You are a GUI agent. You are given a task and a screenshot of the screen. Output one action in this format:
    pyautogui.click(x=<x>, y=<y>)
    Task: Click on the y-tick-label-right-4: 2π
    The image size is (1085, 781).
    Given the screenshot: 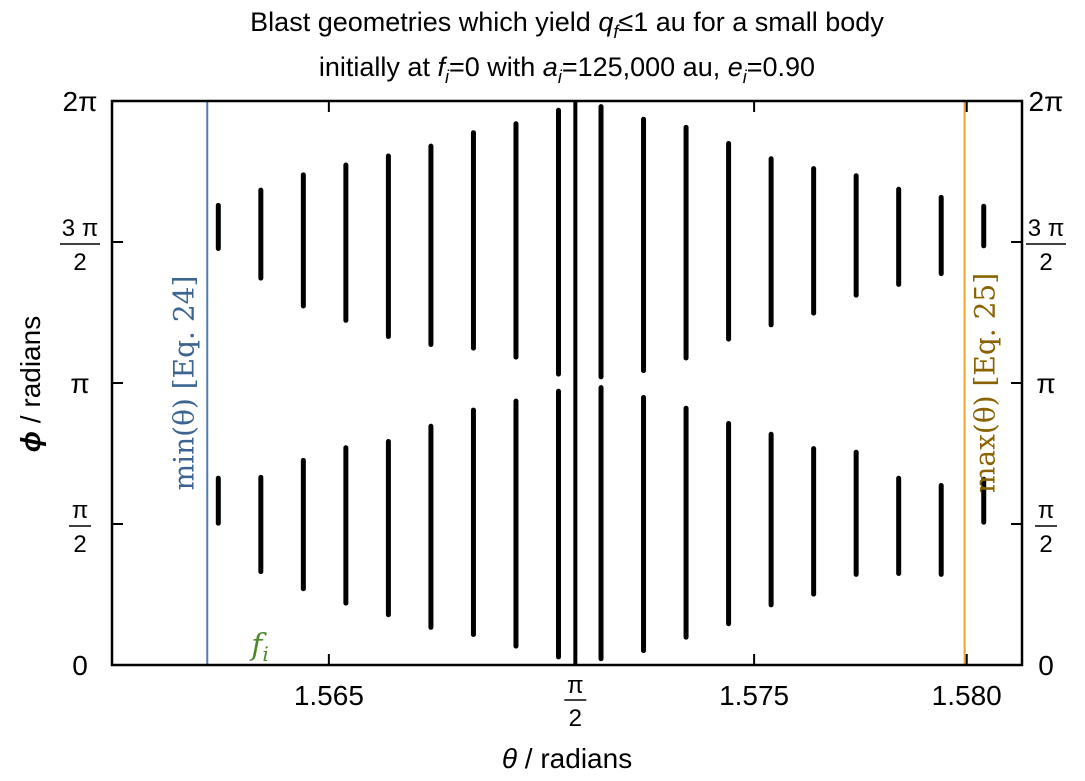 What is the action you would take?
    pyautogui.click(x=1046, y=101)
    